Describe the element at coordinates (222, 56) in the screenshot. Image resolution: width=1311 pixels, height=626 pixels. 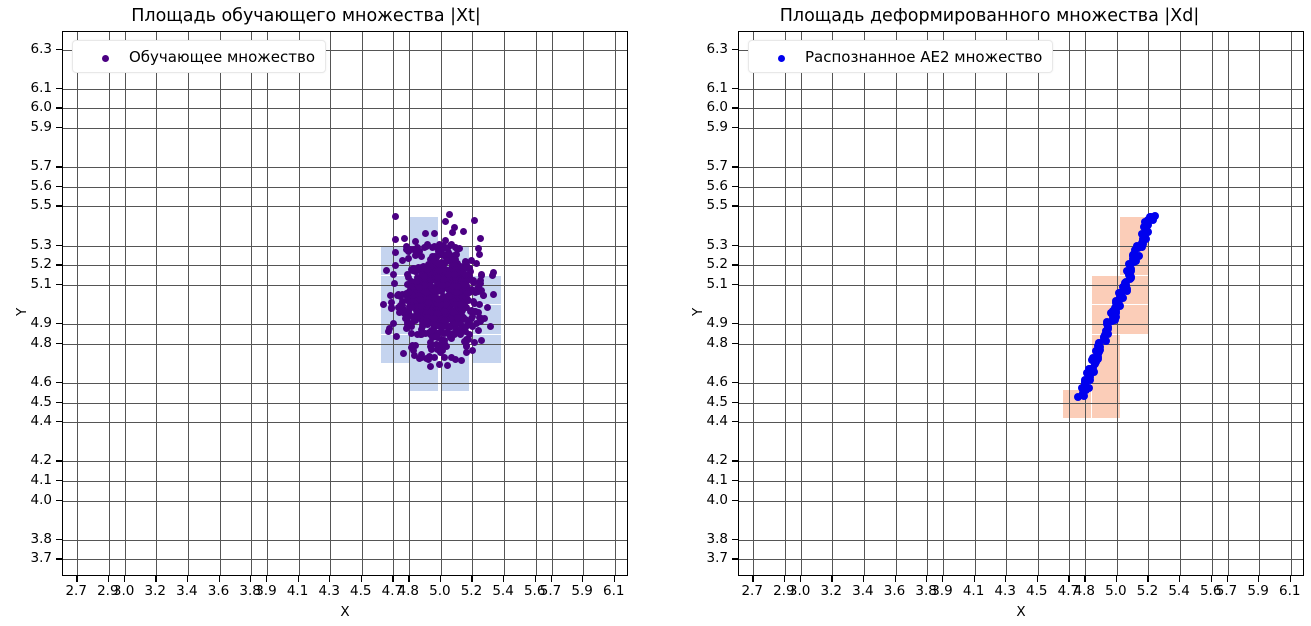
I see `legend-label-left: Обучающее множество` at that location.